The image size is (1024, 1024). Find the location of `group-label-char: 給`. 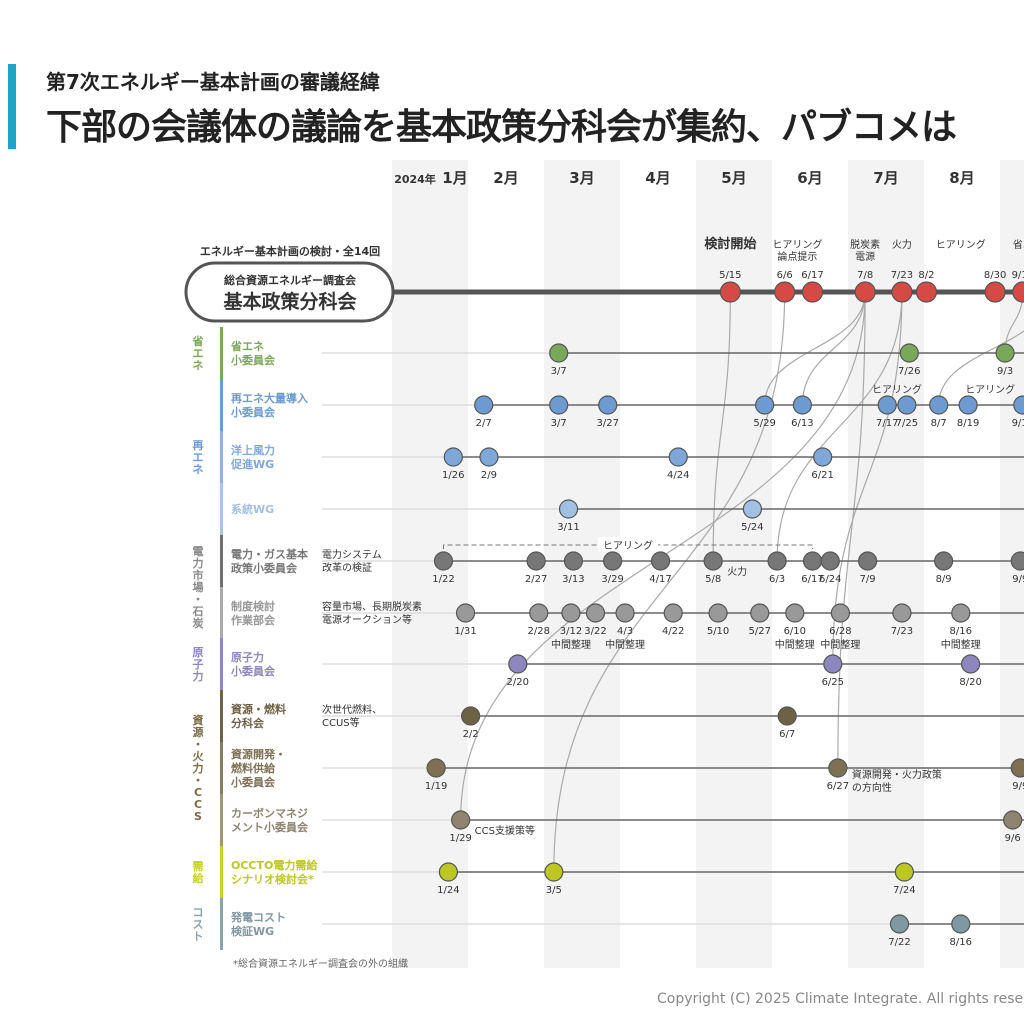

group-label-char: 給 is located at coordinates (199, 878).